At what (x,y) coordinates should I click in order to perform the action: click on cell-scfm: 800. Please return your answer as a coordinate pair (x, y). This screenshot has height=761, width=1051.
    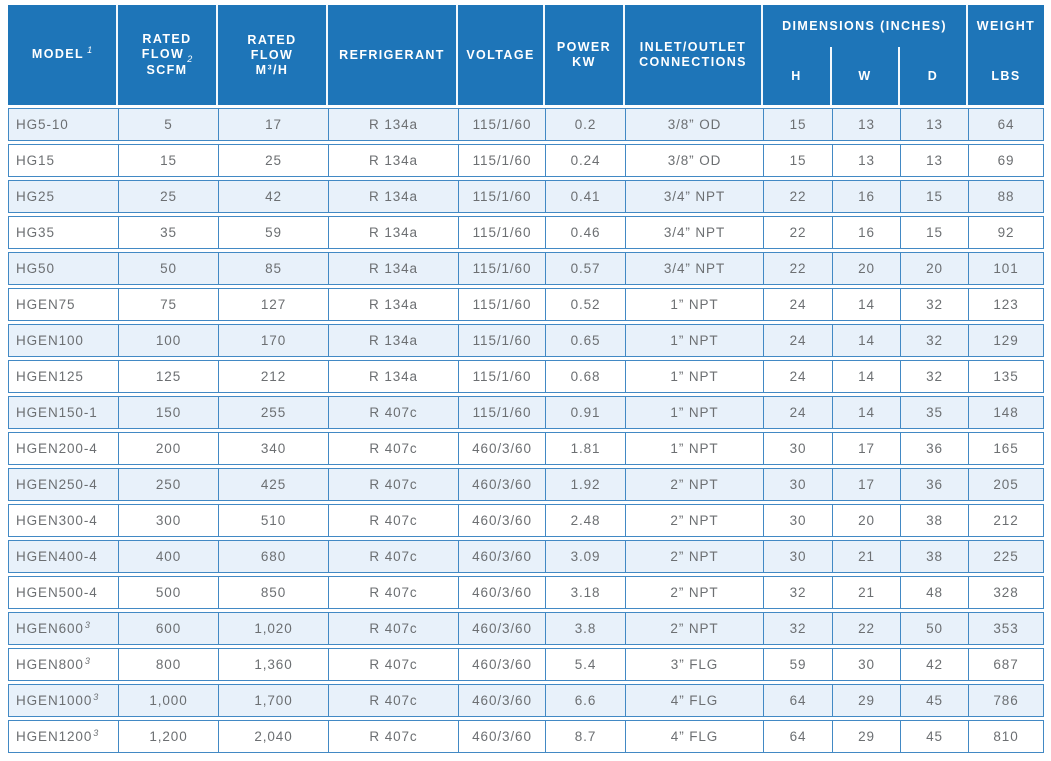
    Looking at the image, I should click on (168, 664).